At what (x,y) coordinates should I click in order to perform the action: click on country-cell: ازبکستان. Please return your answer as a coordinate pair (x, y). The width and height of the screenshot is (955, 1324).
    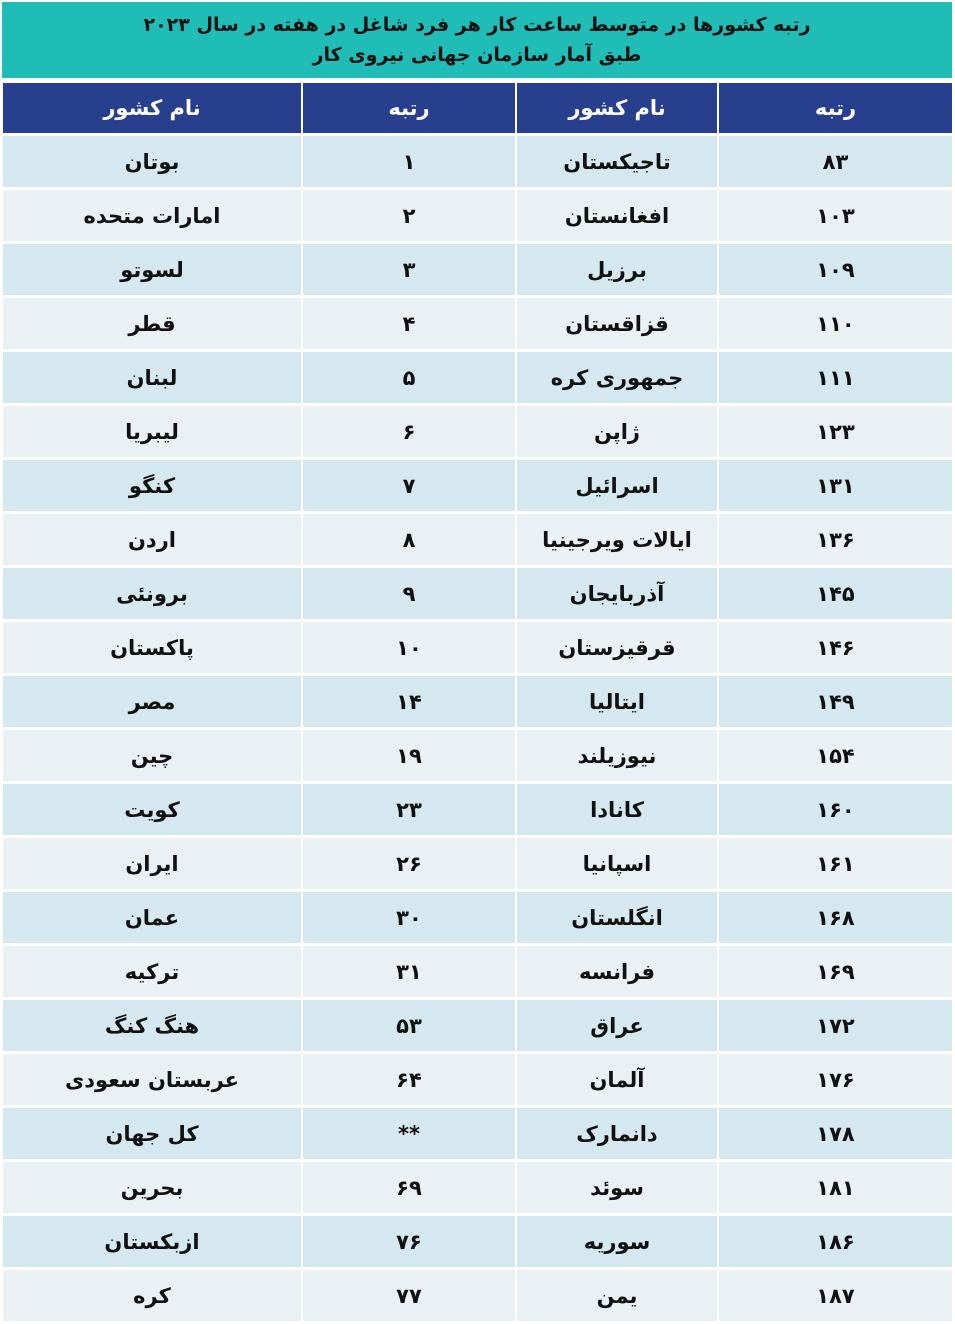
    Looking at the image, I should click on (152, 1241).